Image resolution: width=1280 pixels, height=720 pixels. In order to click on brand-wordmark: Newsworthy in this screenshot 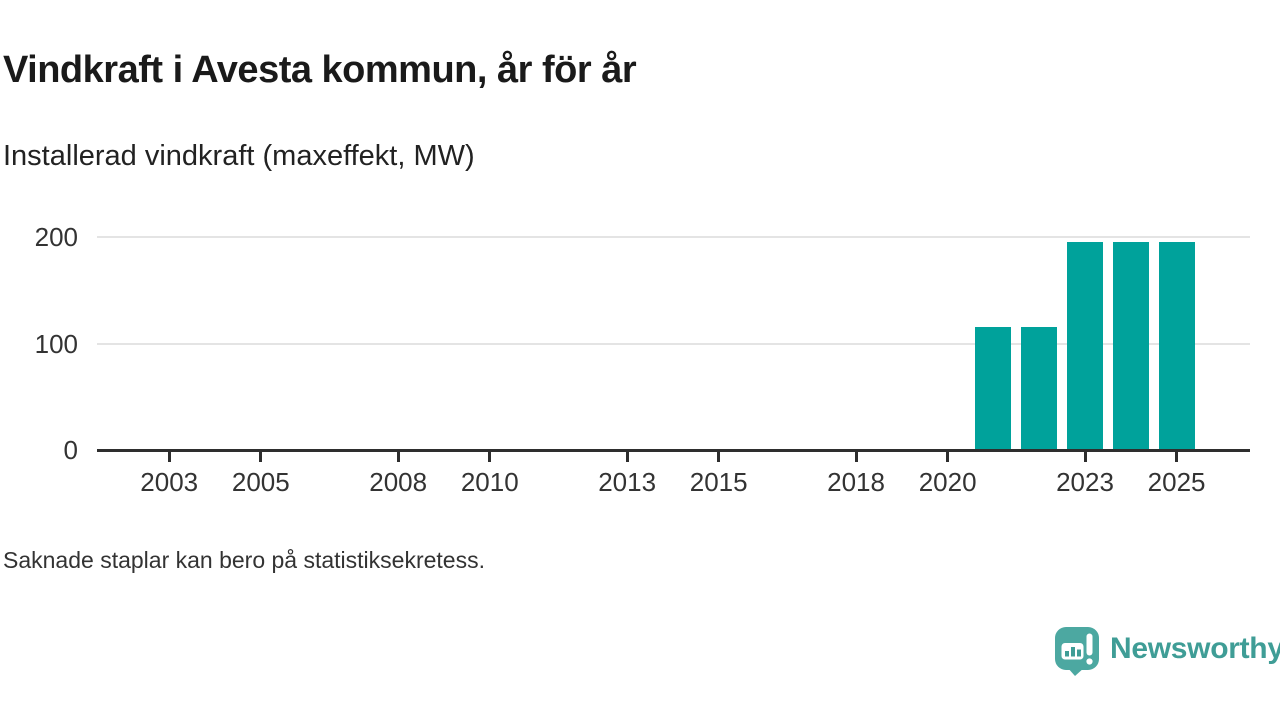, I will do `click(1195, 648)`.